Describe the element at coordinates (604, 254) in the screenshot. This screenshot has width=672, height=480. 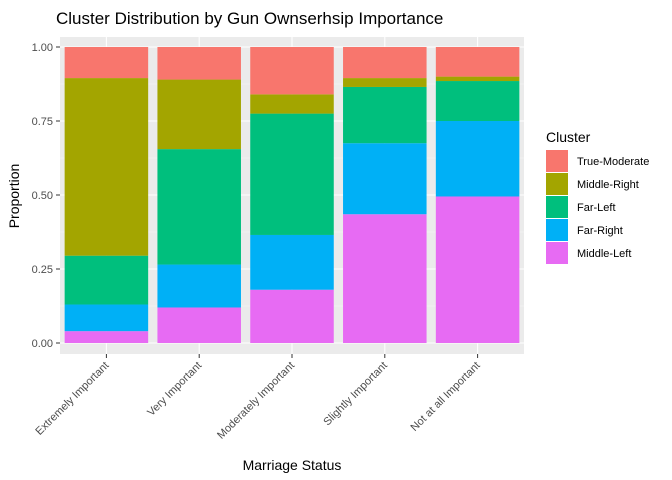
I see `legend-label: Middle-Left` at that location.